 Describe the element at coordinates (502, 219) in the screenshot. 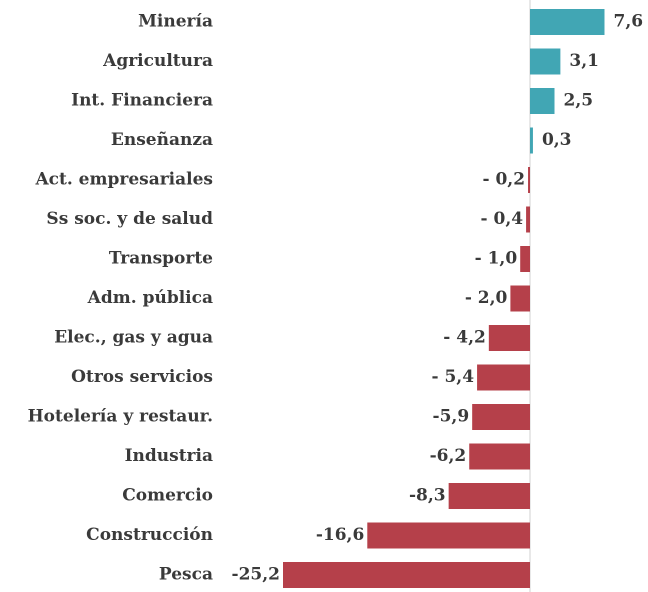

I see `value-label: - 0,4` at that location.